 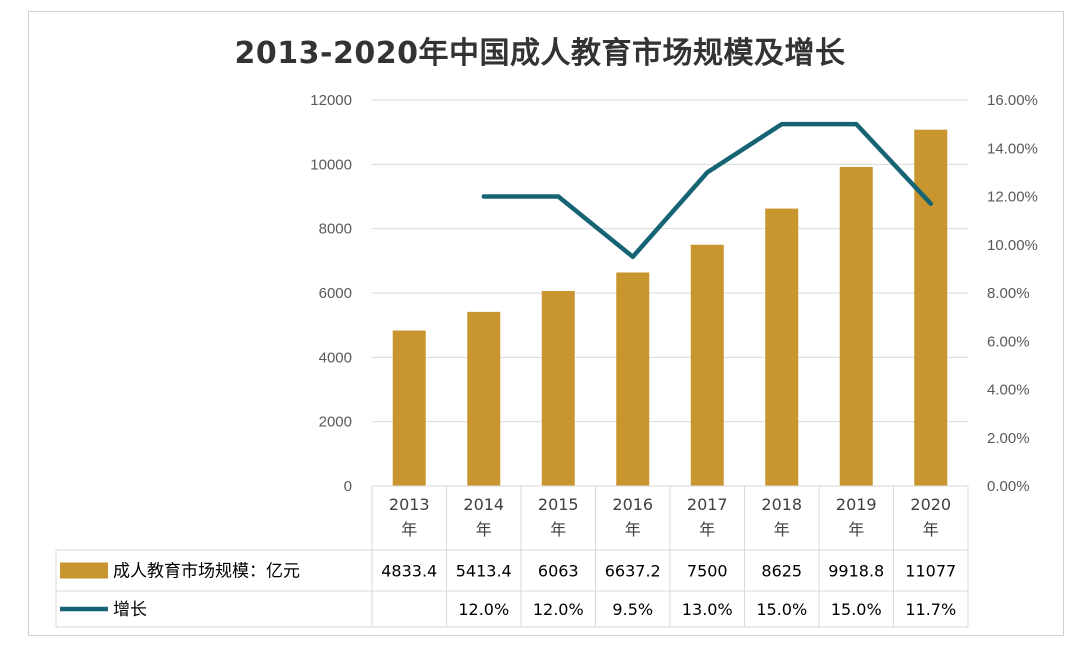 I want to click on left-axis-ticks: 0 2000 4000 6000 8000 10000 12000, so click(x=331, y=293).